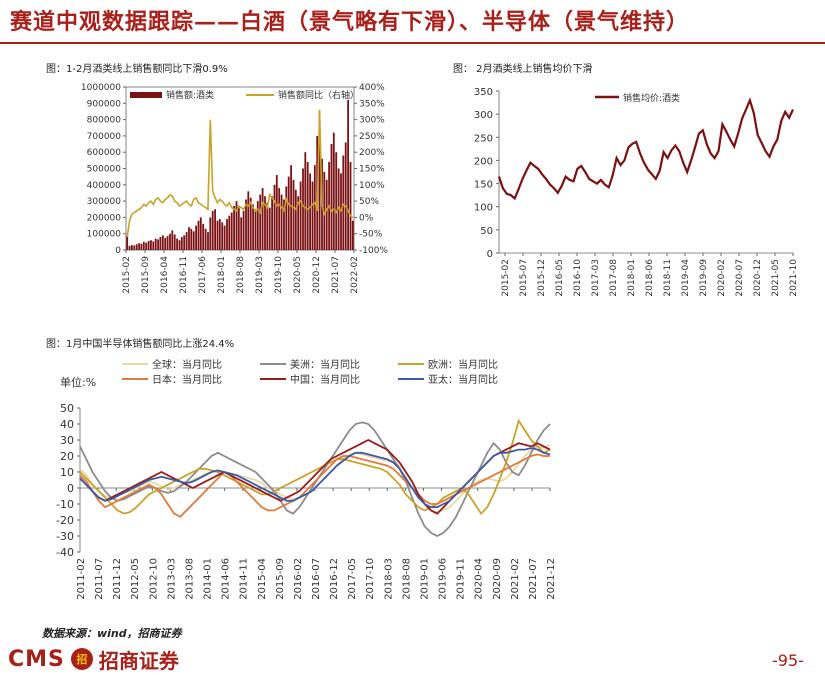 This screenshot has height=675, width=825. I want to click on y-tick-label: 500000, so click(104, 170).